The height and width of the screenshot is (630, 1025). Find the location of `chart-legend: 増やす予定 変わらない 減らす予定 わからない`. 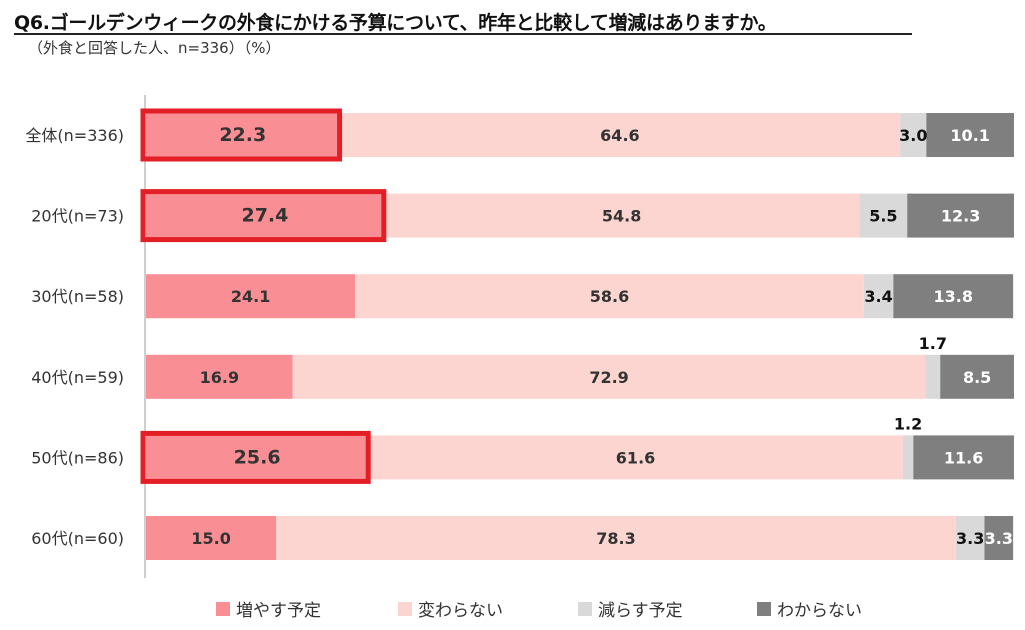

chart-legend: 増やす予定 変わらない 減らす予定 わからない is located at coordinates (512, 608).